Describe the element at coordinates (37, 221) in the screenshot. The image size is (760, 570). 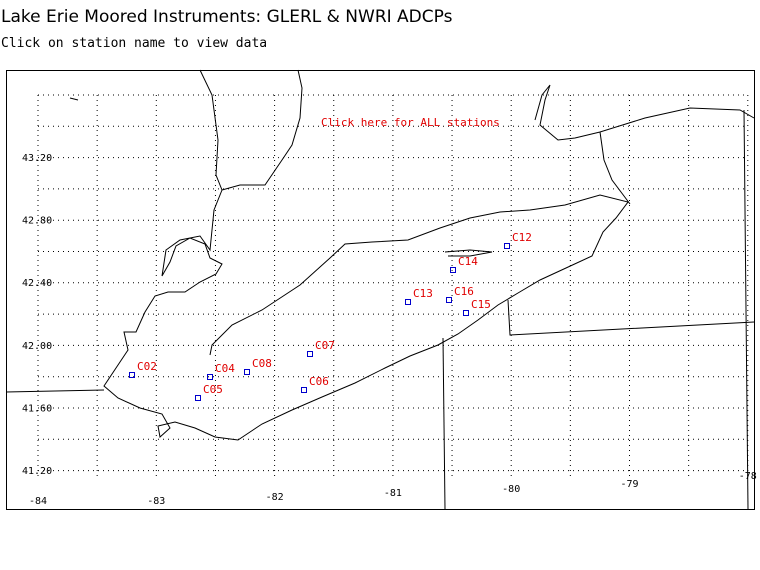
I see `lat-label: 42.80` at that location.